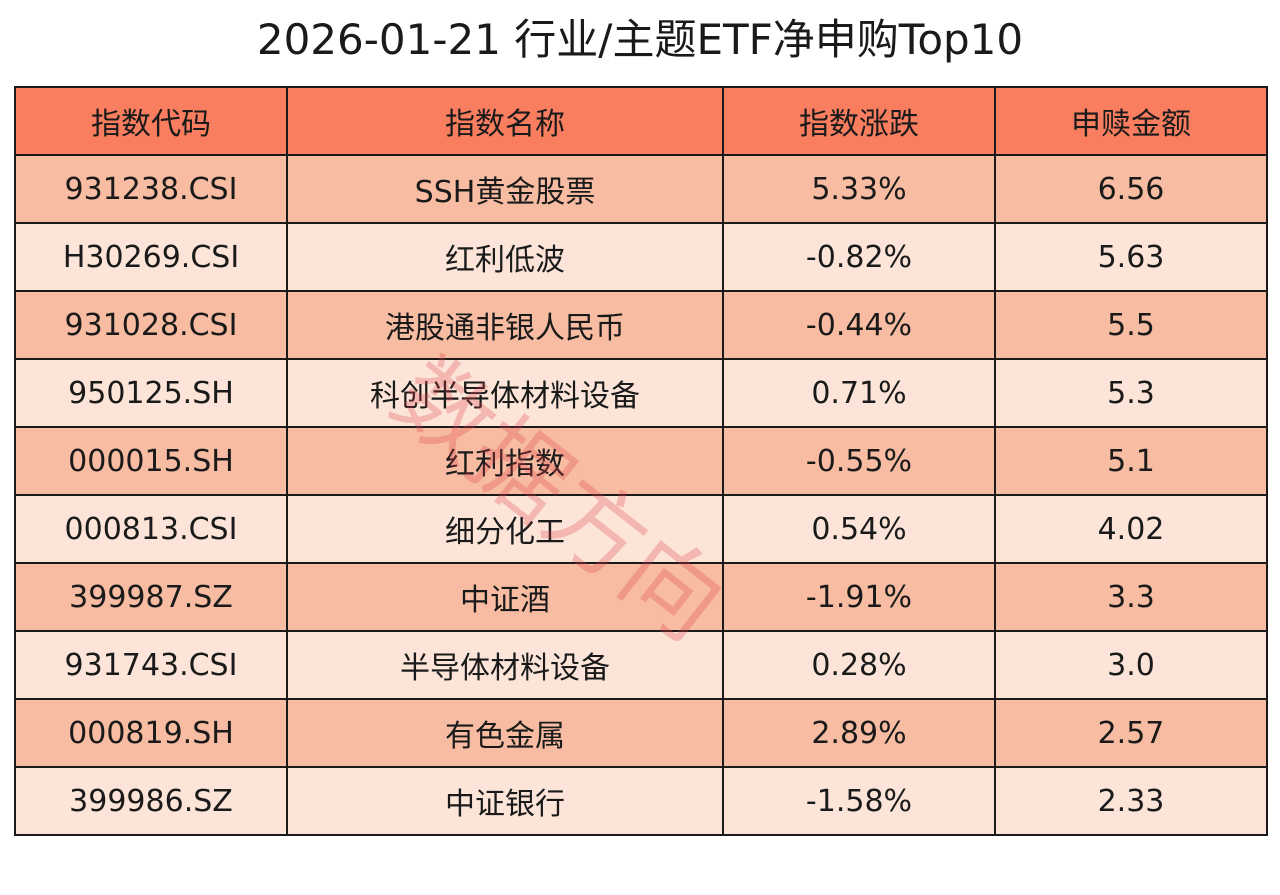 The image size is (1280, 895). I want to click on table-row: 399987.SZ 中证酒 -1.91% 3.3, so click(641, 597).